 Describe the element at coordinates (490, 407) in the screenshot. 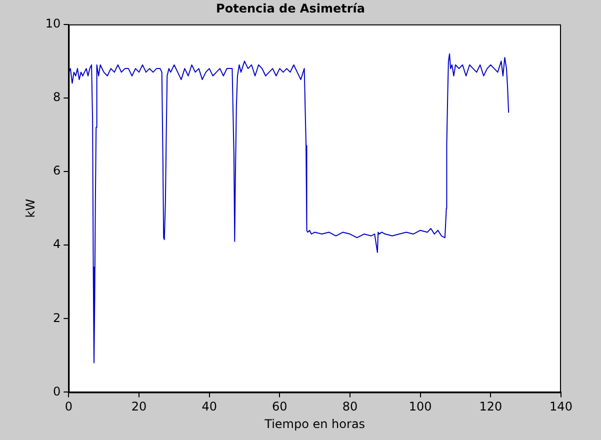

I see `x-tick-label: 120` at that location.